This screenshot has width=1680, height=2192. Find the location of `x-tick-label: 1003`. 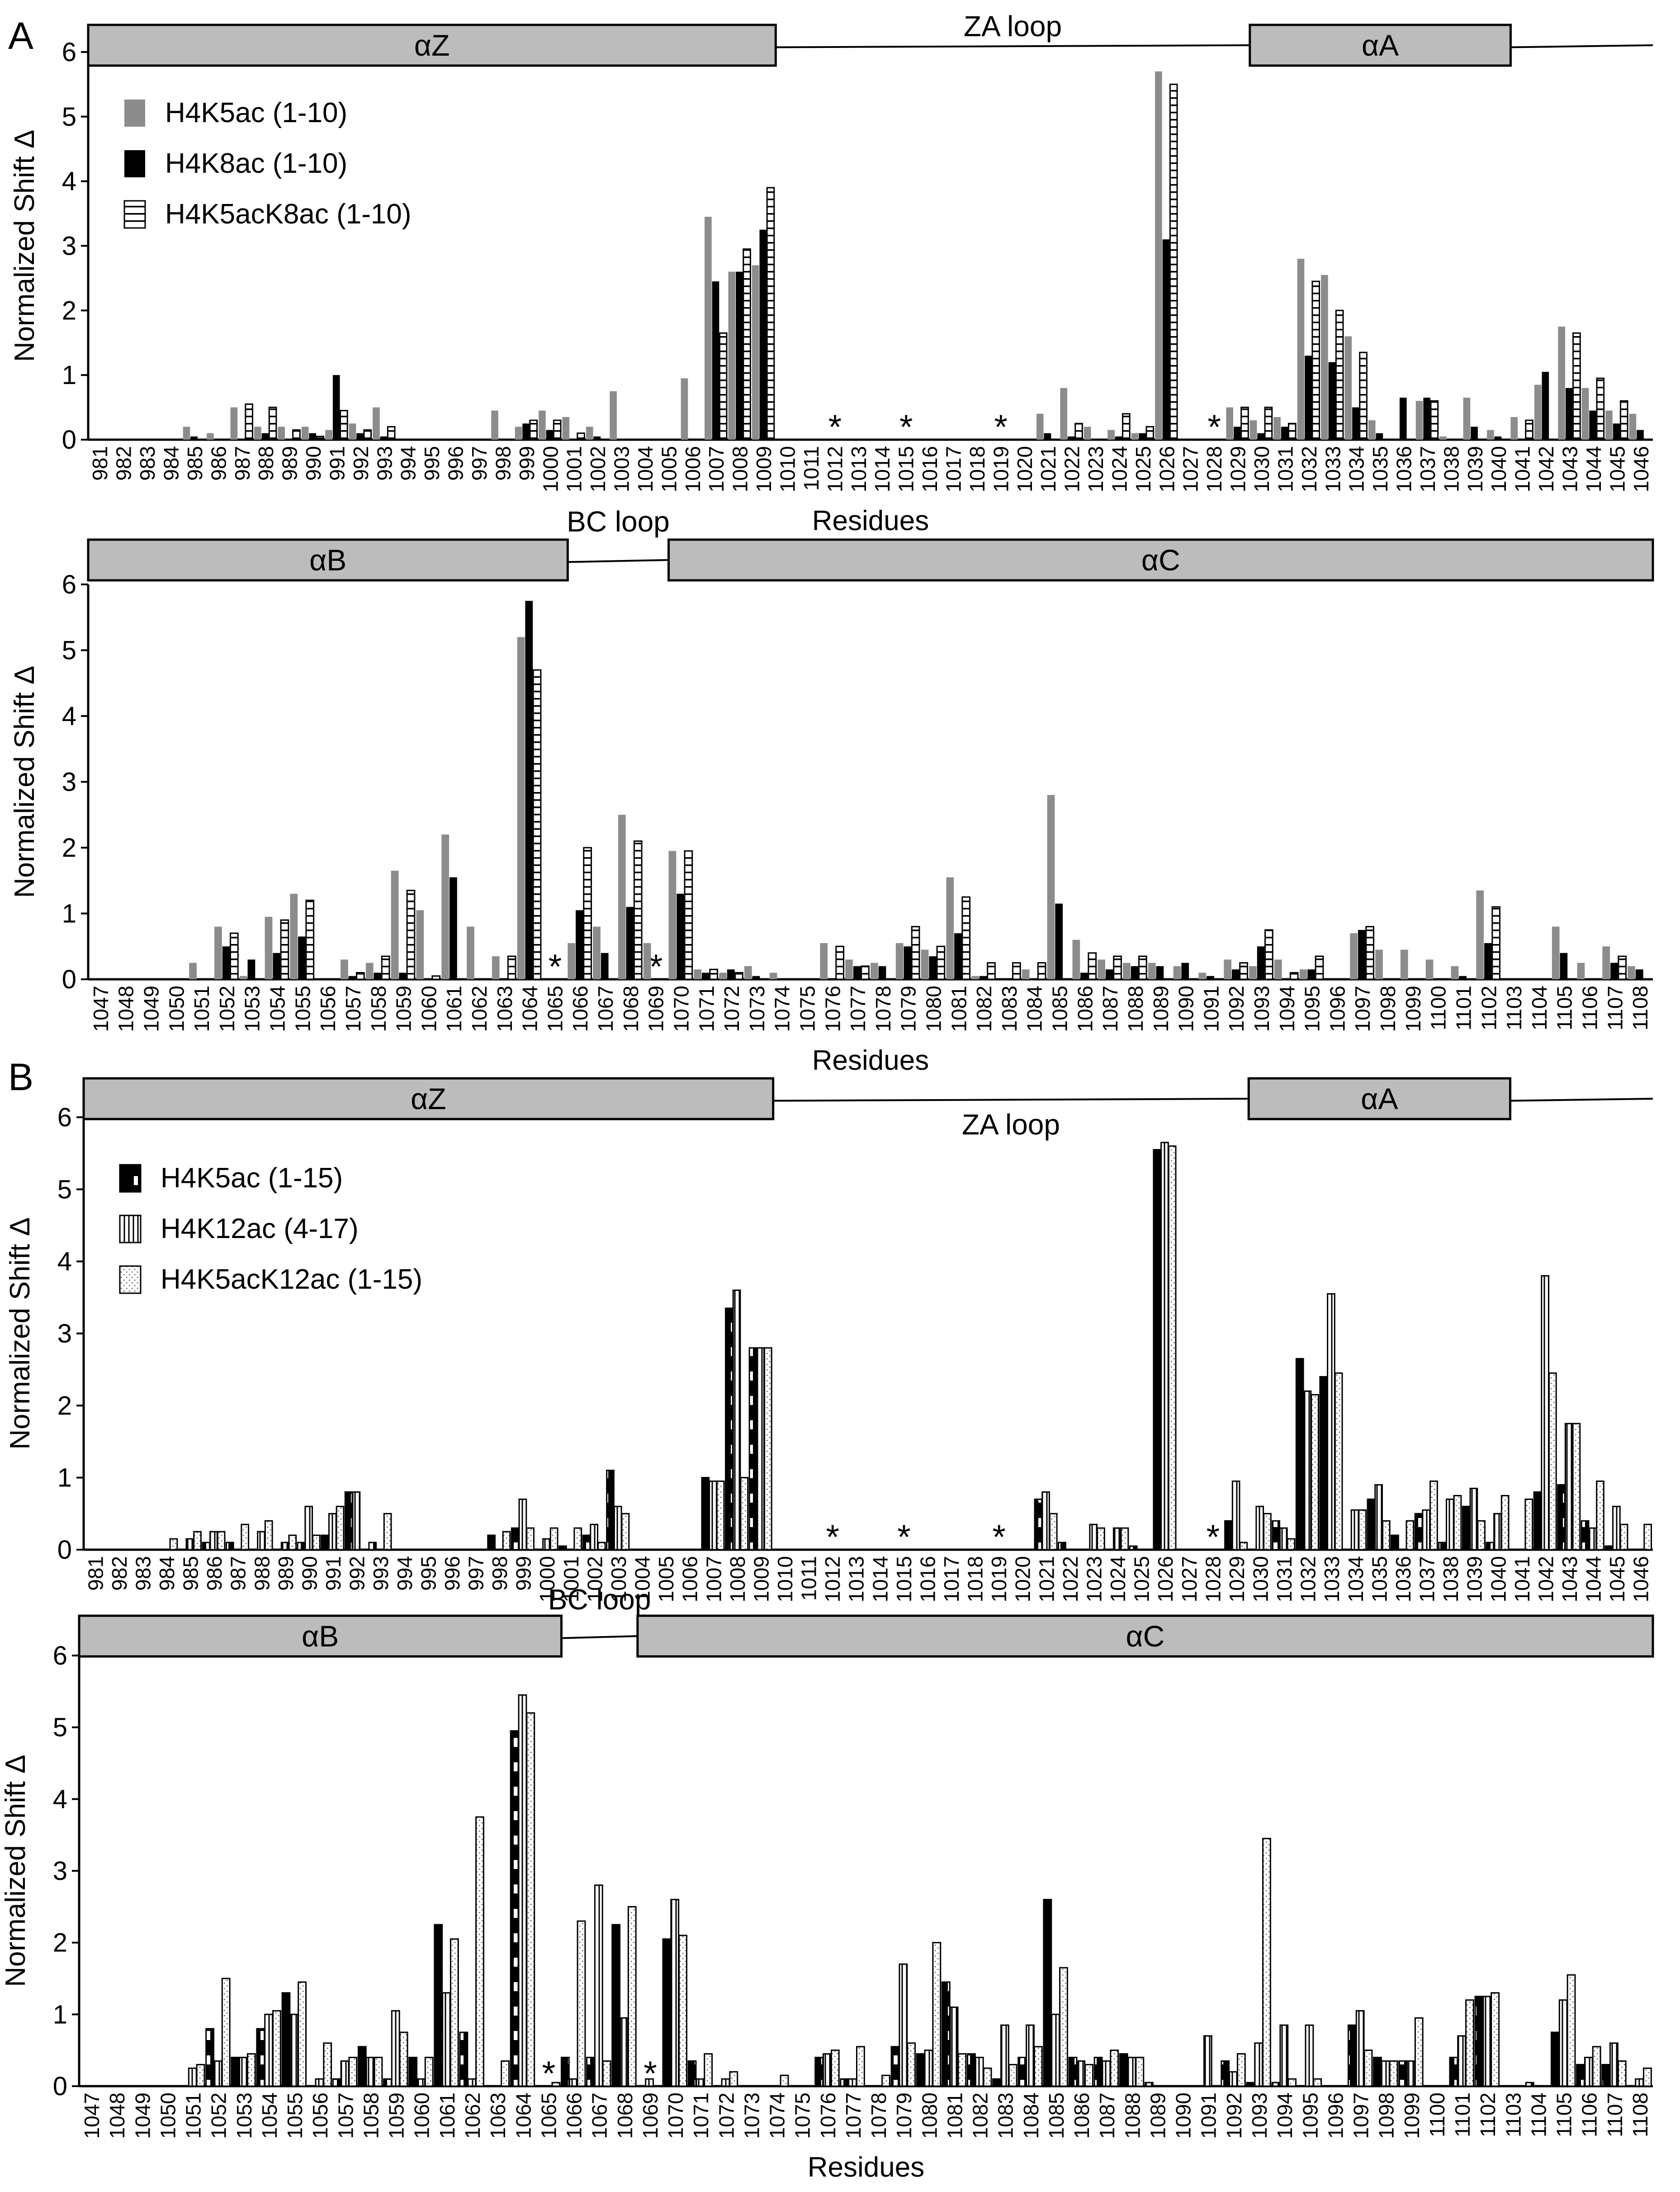

x-tick-label: 1003 is located at coordinates (618, 1579).